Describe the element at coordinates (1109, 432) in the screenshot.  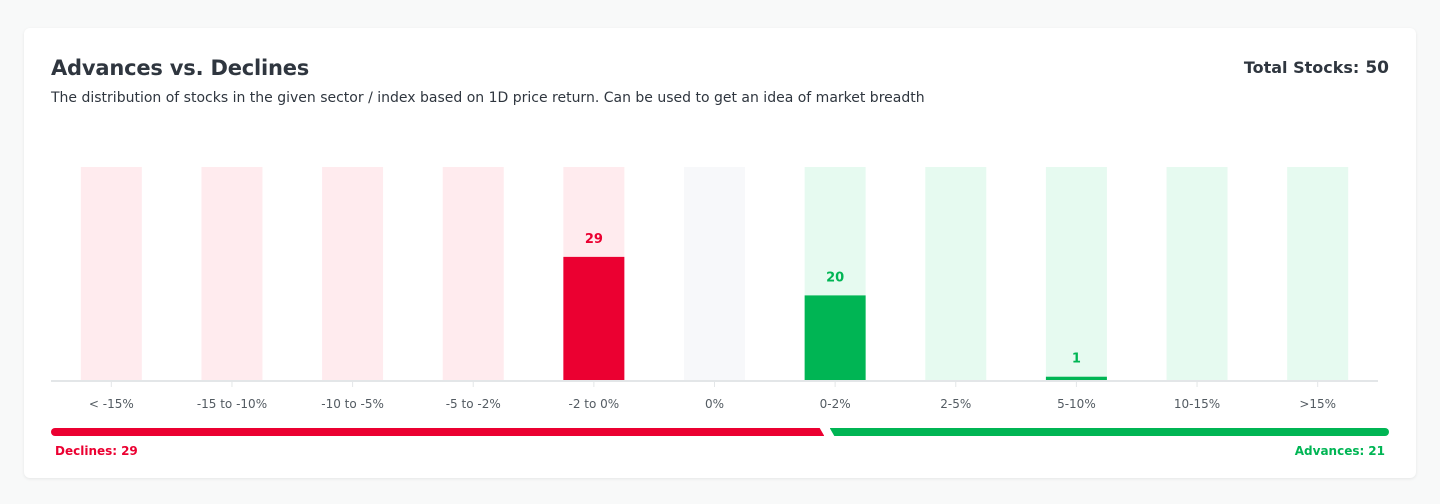
I see `advances-bar` at that location.